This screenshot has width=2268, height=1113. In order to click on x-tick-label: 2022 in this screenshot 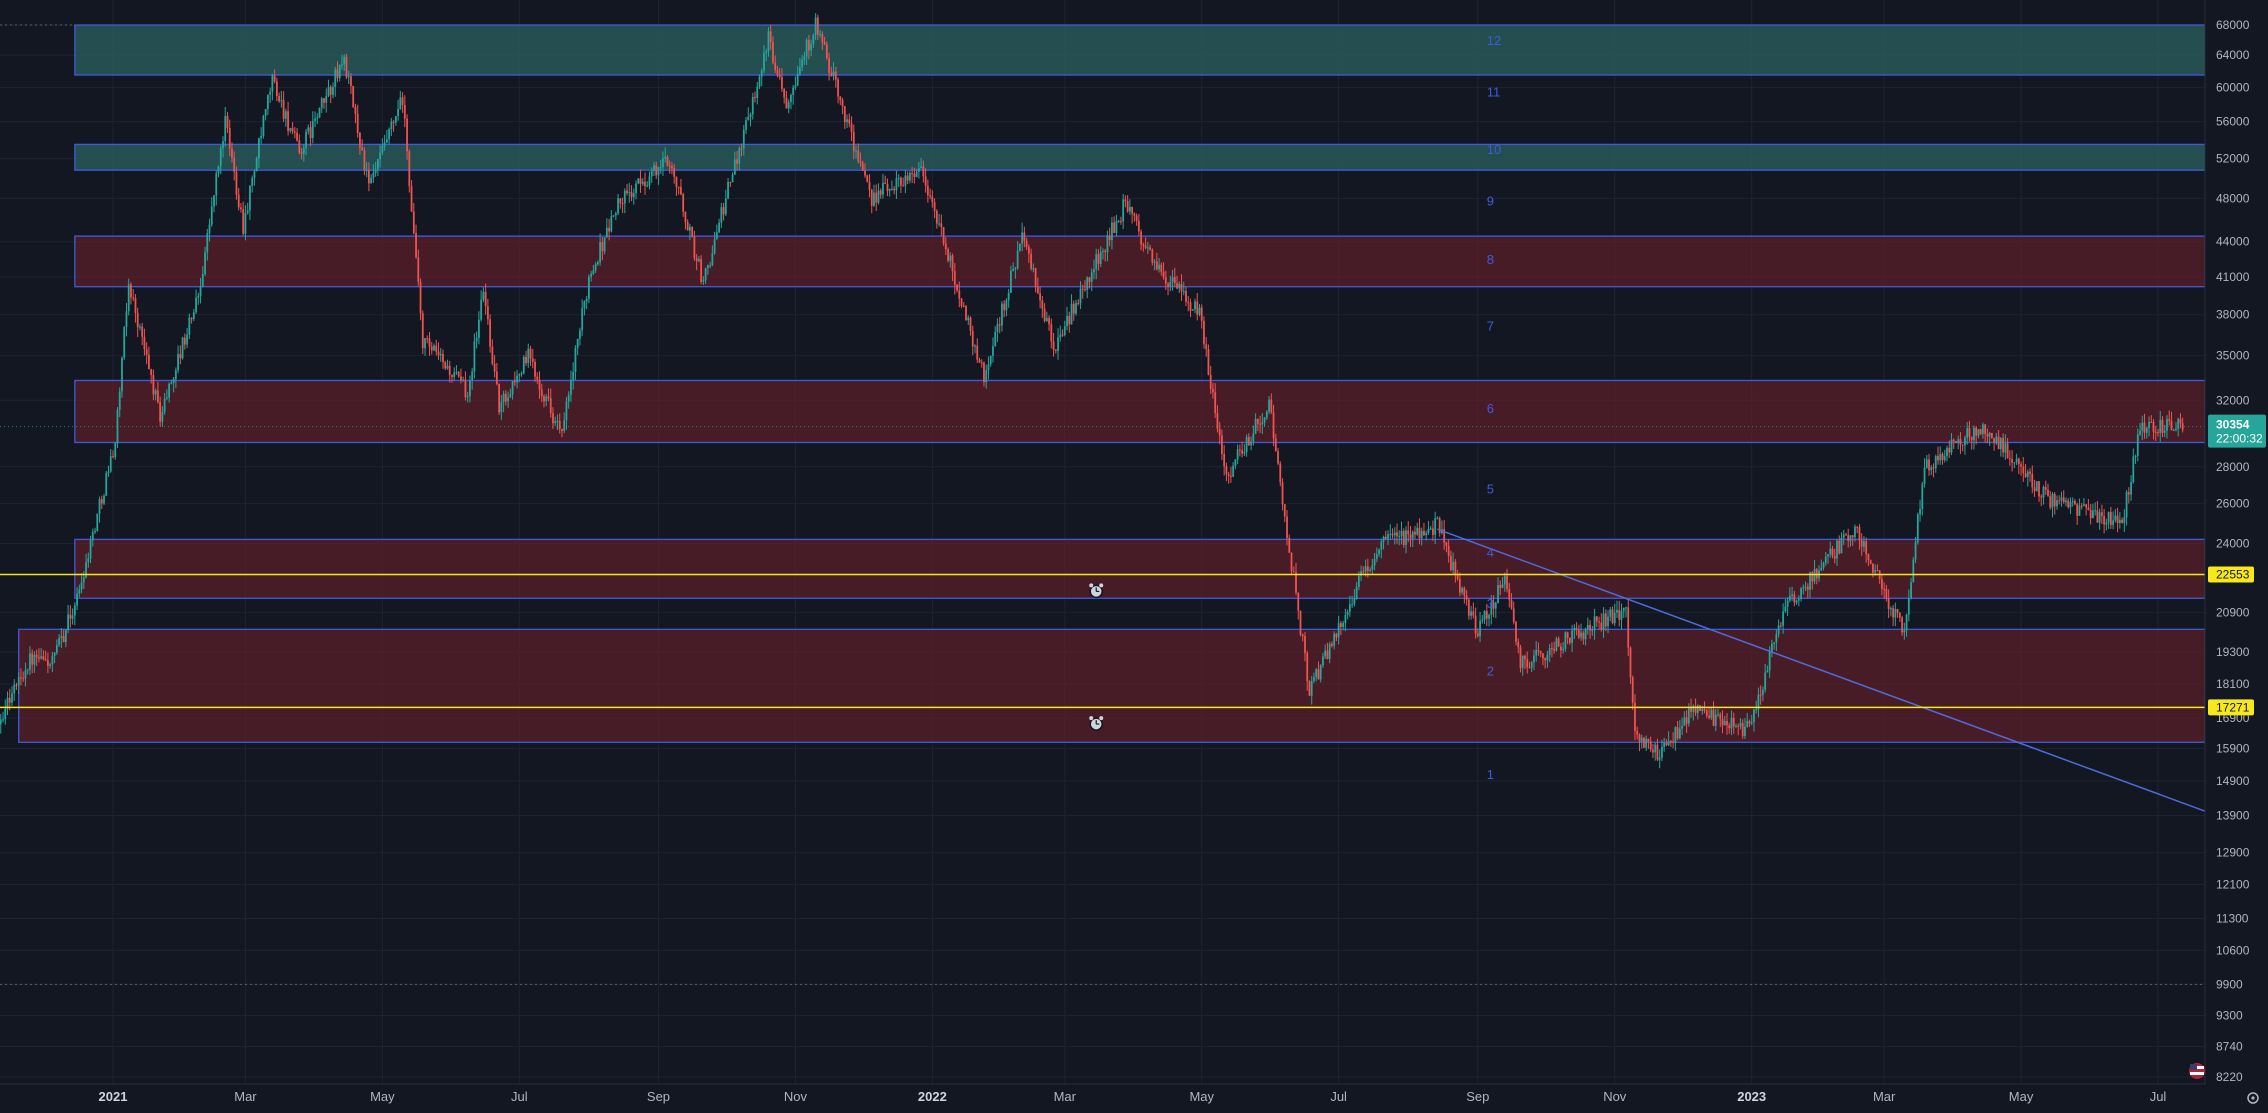, I will do `click(932, 1096)`.